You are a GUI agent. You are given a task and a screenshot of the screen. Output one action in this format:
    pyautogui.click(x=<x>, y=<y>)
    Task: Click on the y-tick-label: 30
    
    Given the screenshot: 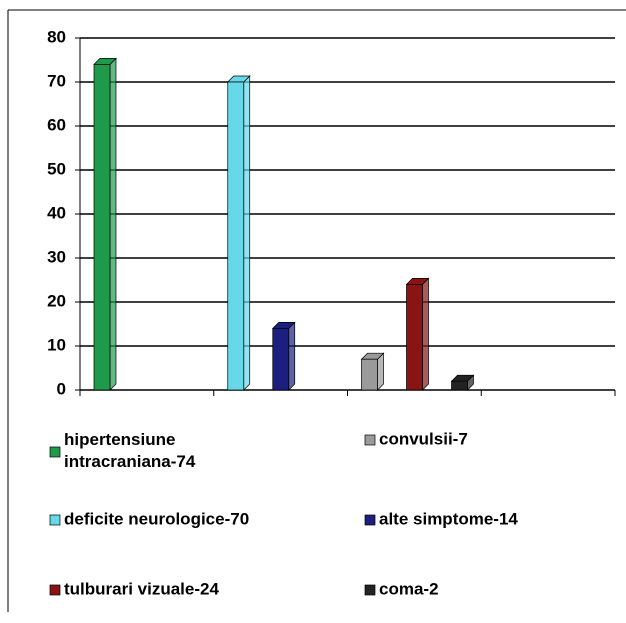 What is the action you would take?
    pyautogui.click(x=56, y=256)
    